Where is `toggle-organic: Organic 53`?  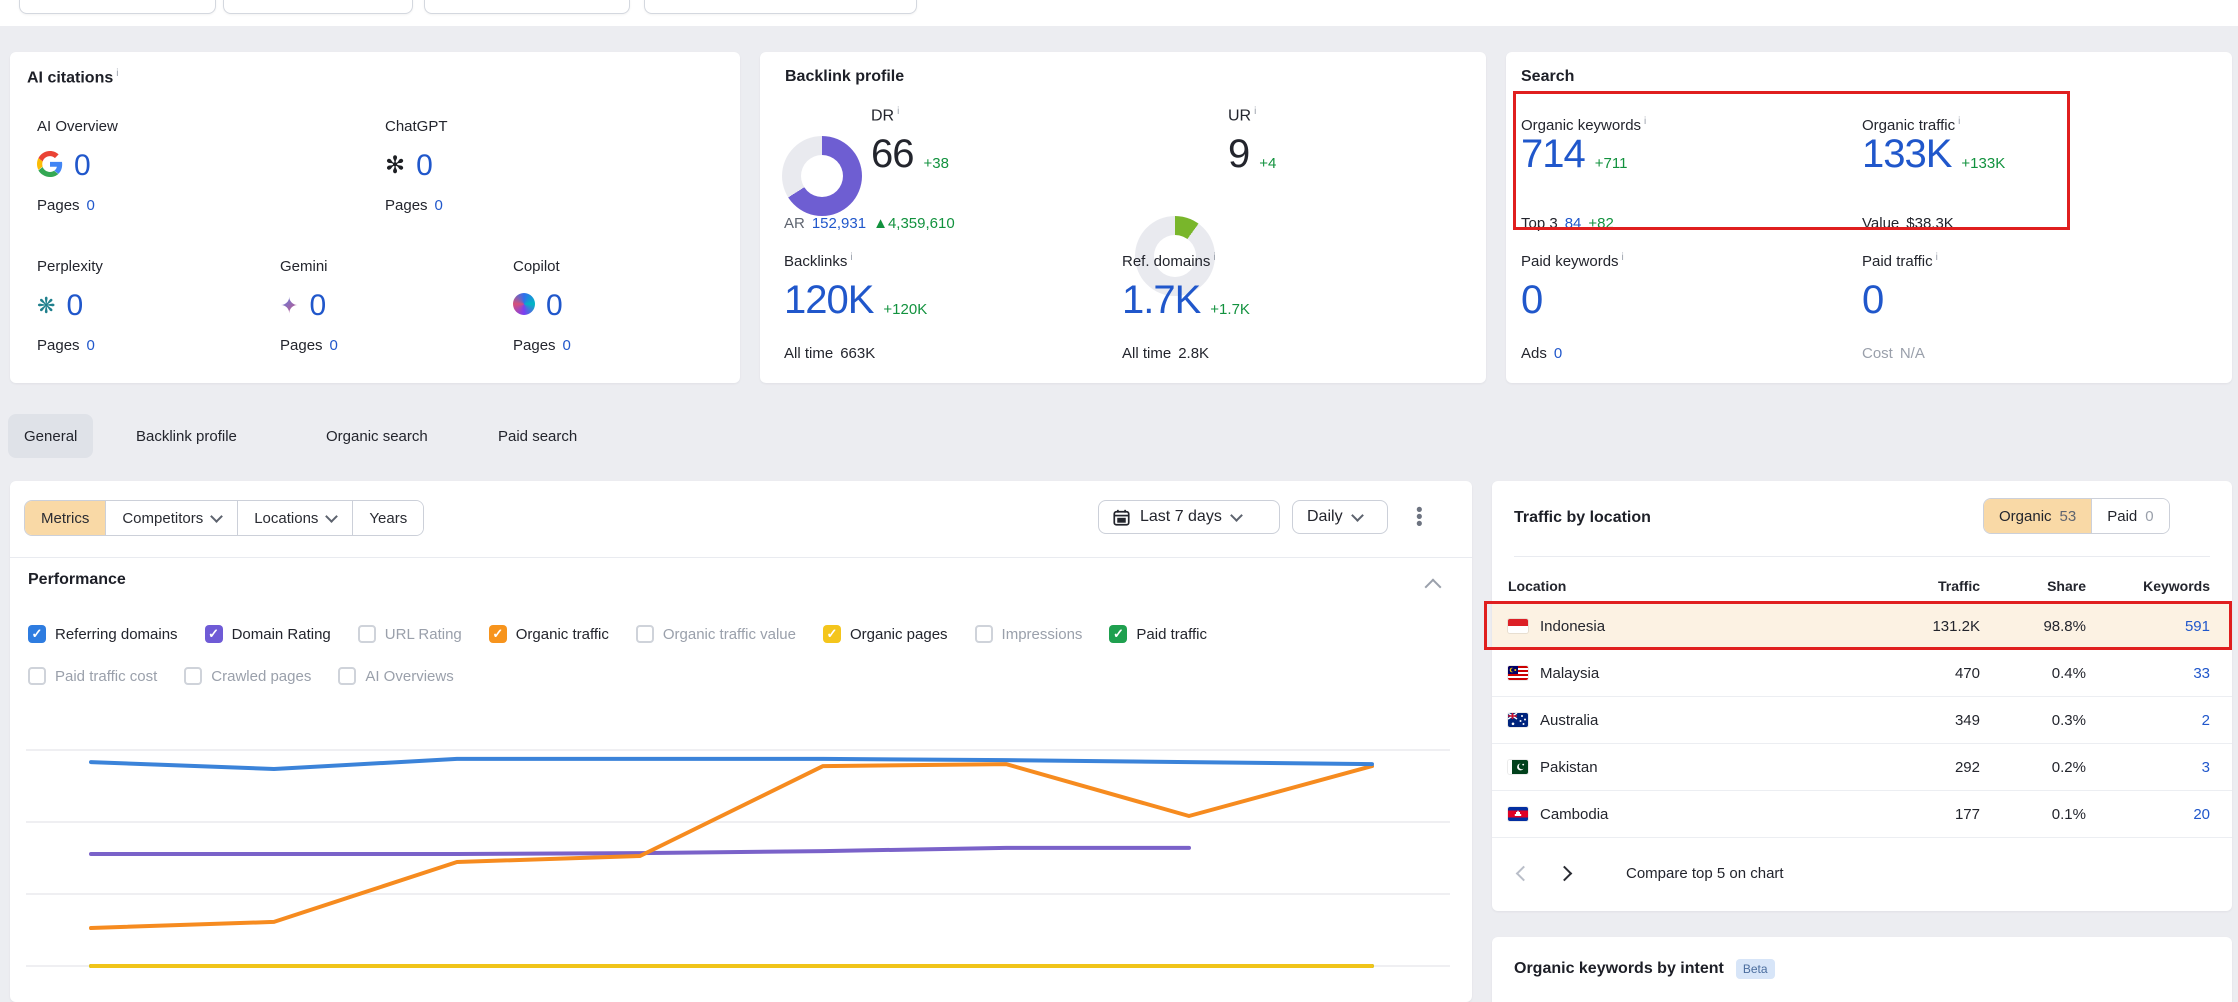
toggle-organic: Organic 53 is located at coordinates (2038, 516).